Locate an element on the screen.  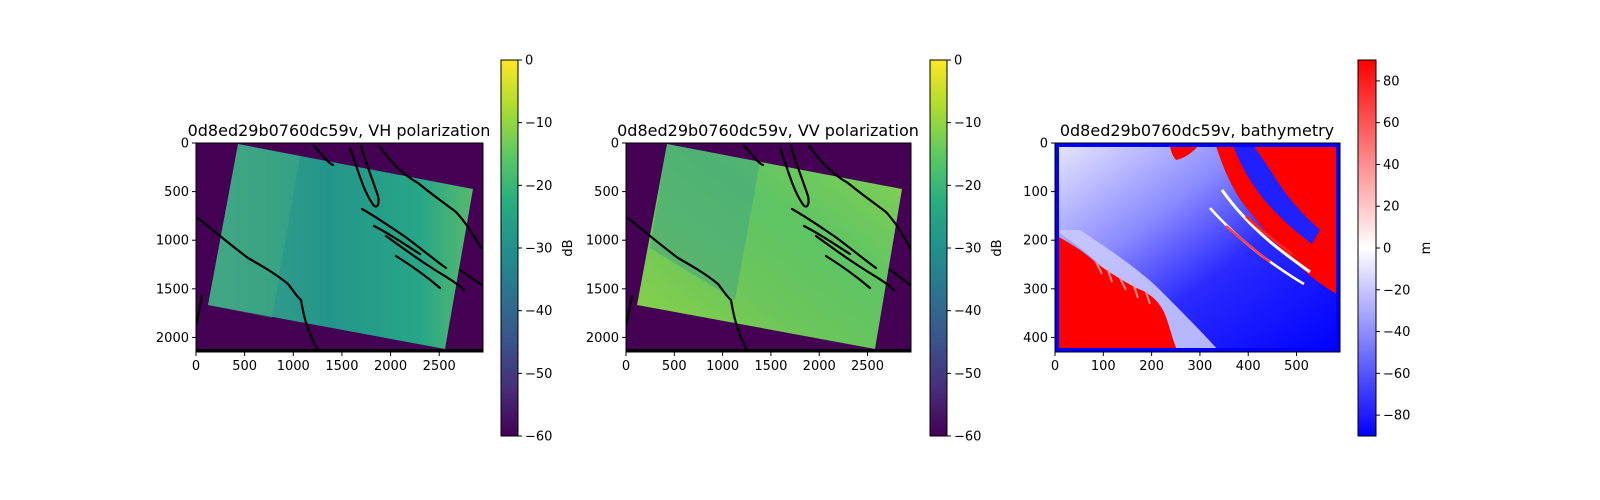
channel-a is located at coordinates (1276, 193).